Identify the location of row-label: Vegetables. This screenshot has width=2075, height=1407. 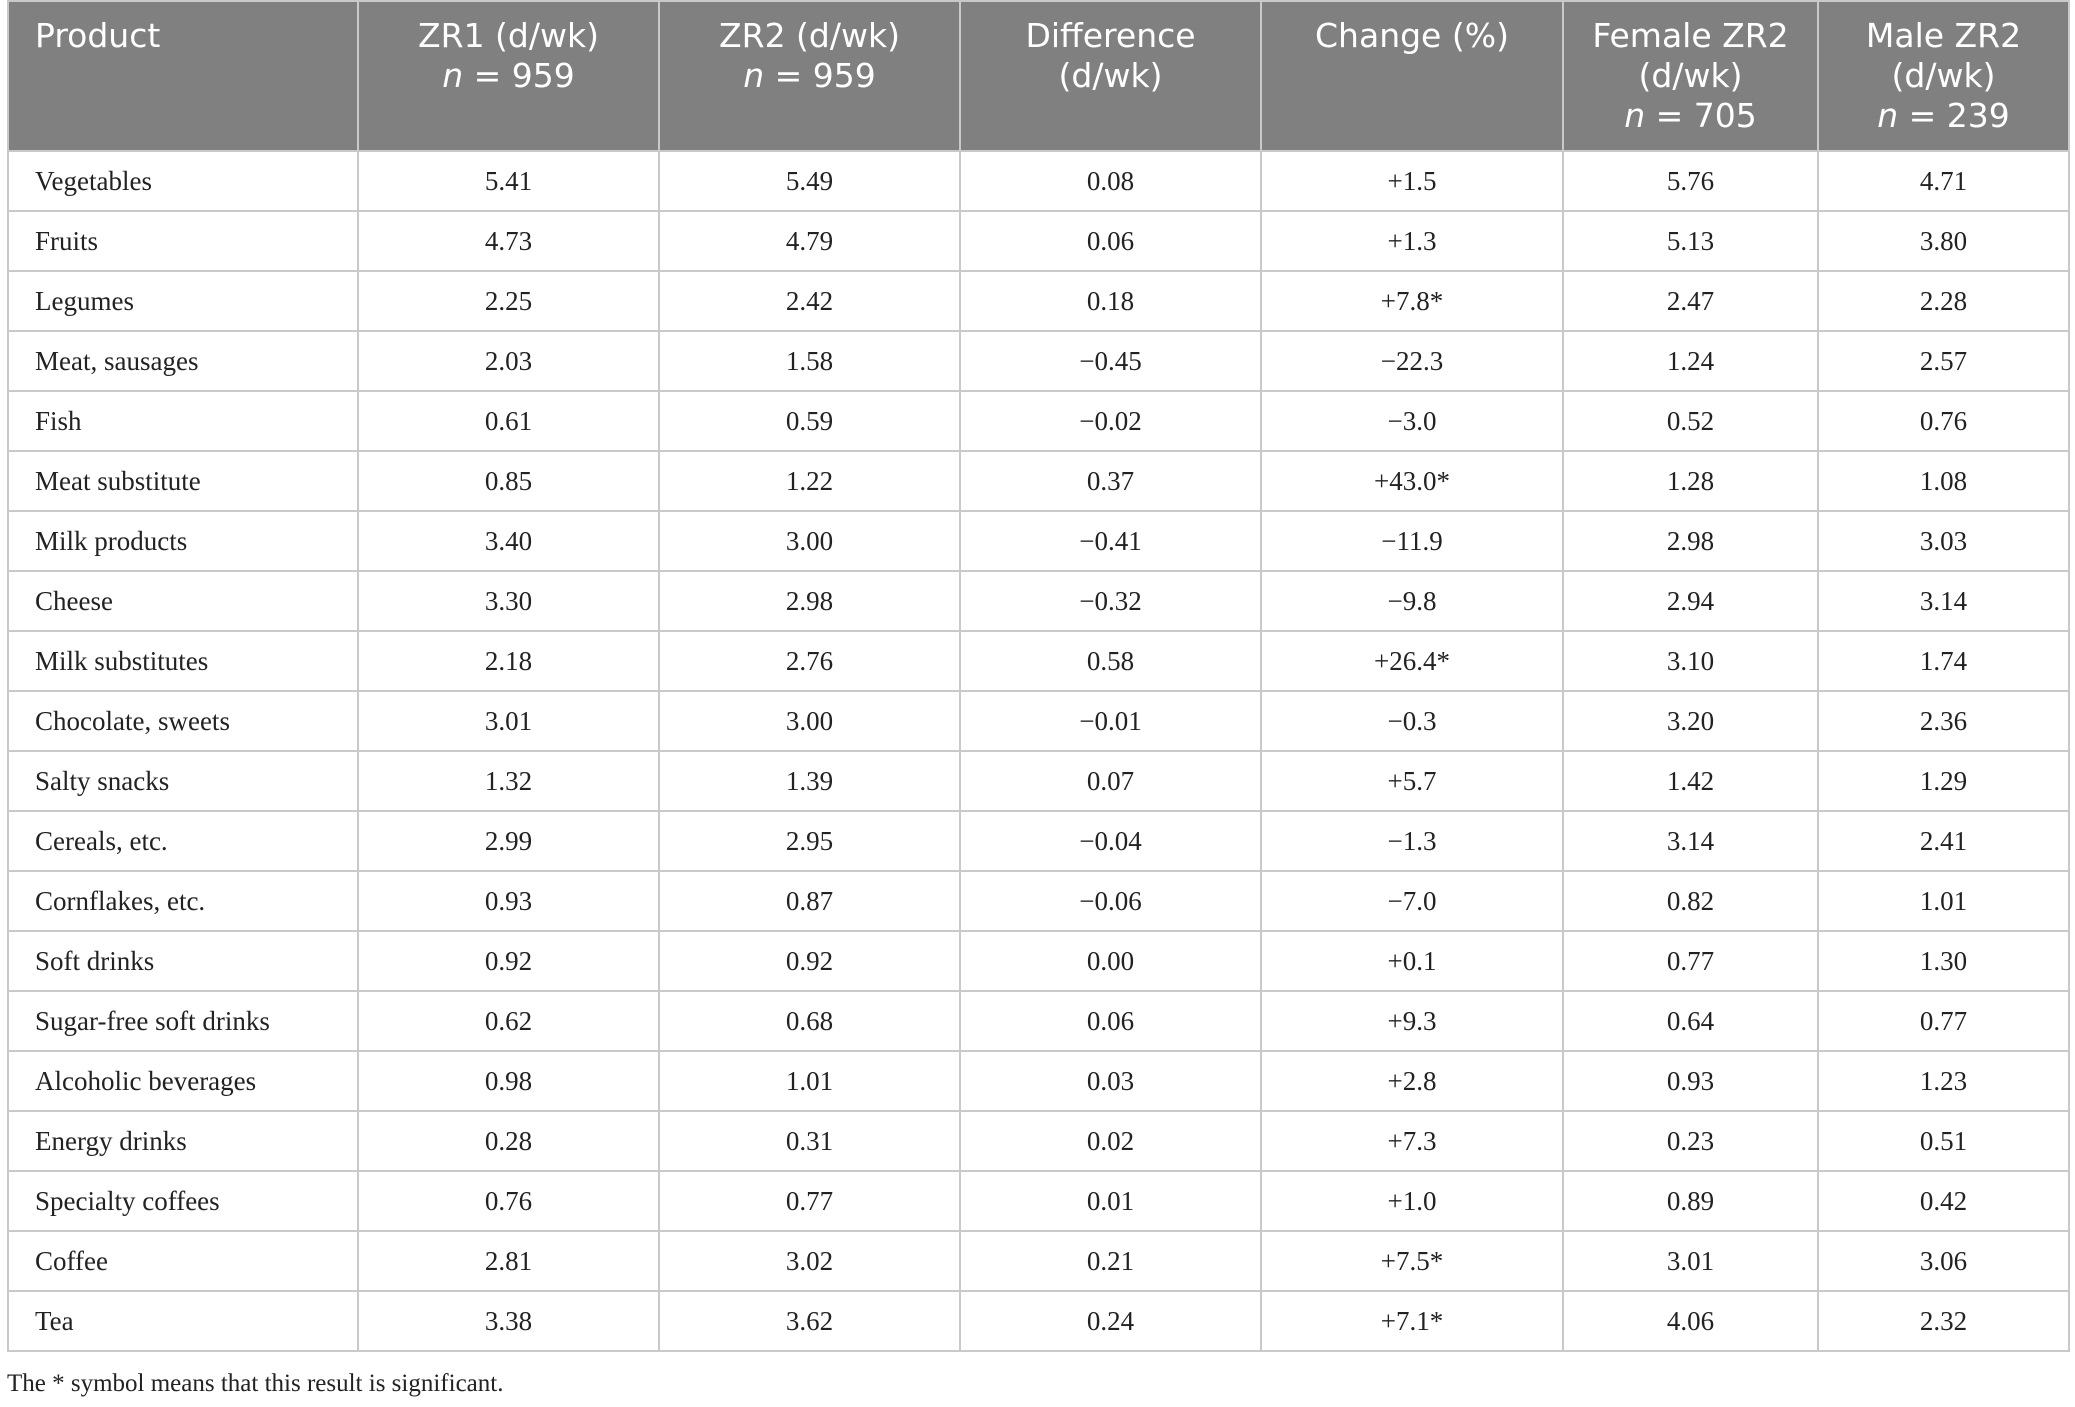
(183, 181).